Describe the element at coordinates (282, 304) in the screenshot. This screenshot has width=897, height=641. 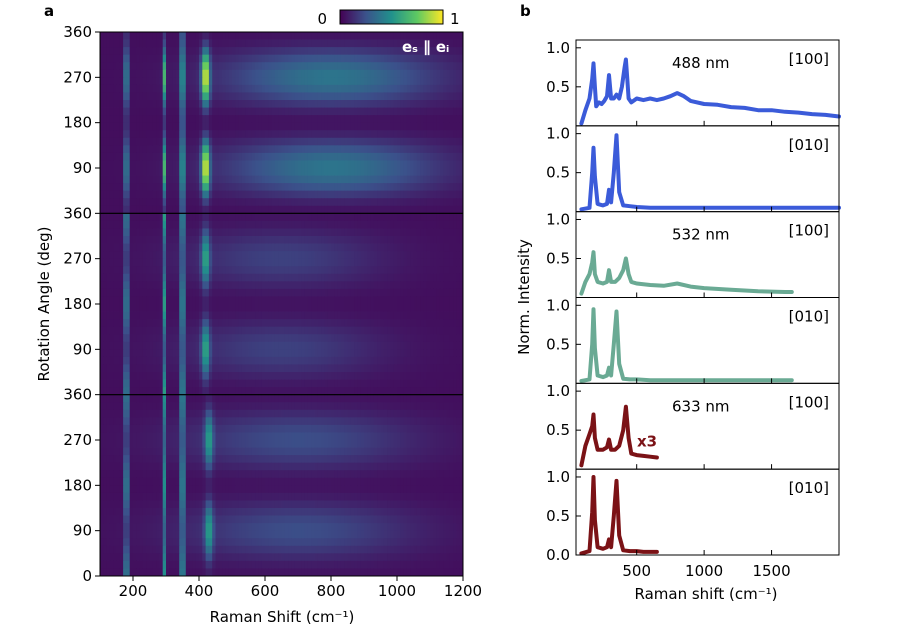
I see `heatmap-subpanel` at that location.